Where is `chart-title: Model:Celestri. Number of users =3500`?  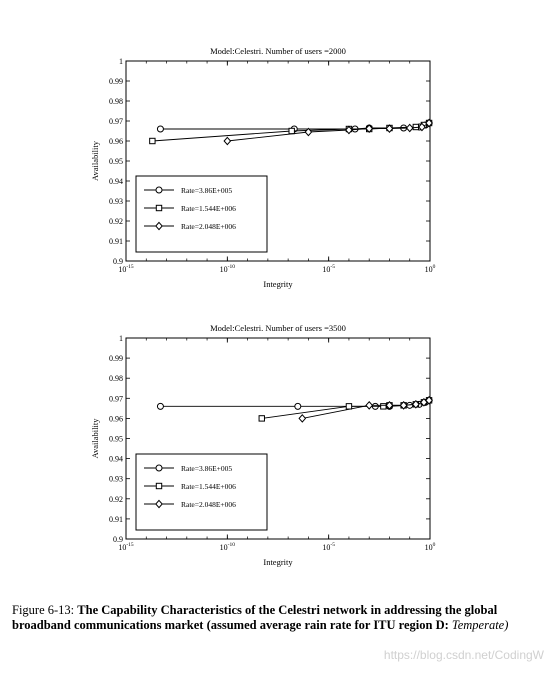 chart-title: Model:Celestri. Number of users =3500 is located at coordinates (278, 328).